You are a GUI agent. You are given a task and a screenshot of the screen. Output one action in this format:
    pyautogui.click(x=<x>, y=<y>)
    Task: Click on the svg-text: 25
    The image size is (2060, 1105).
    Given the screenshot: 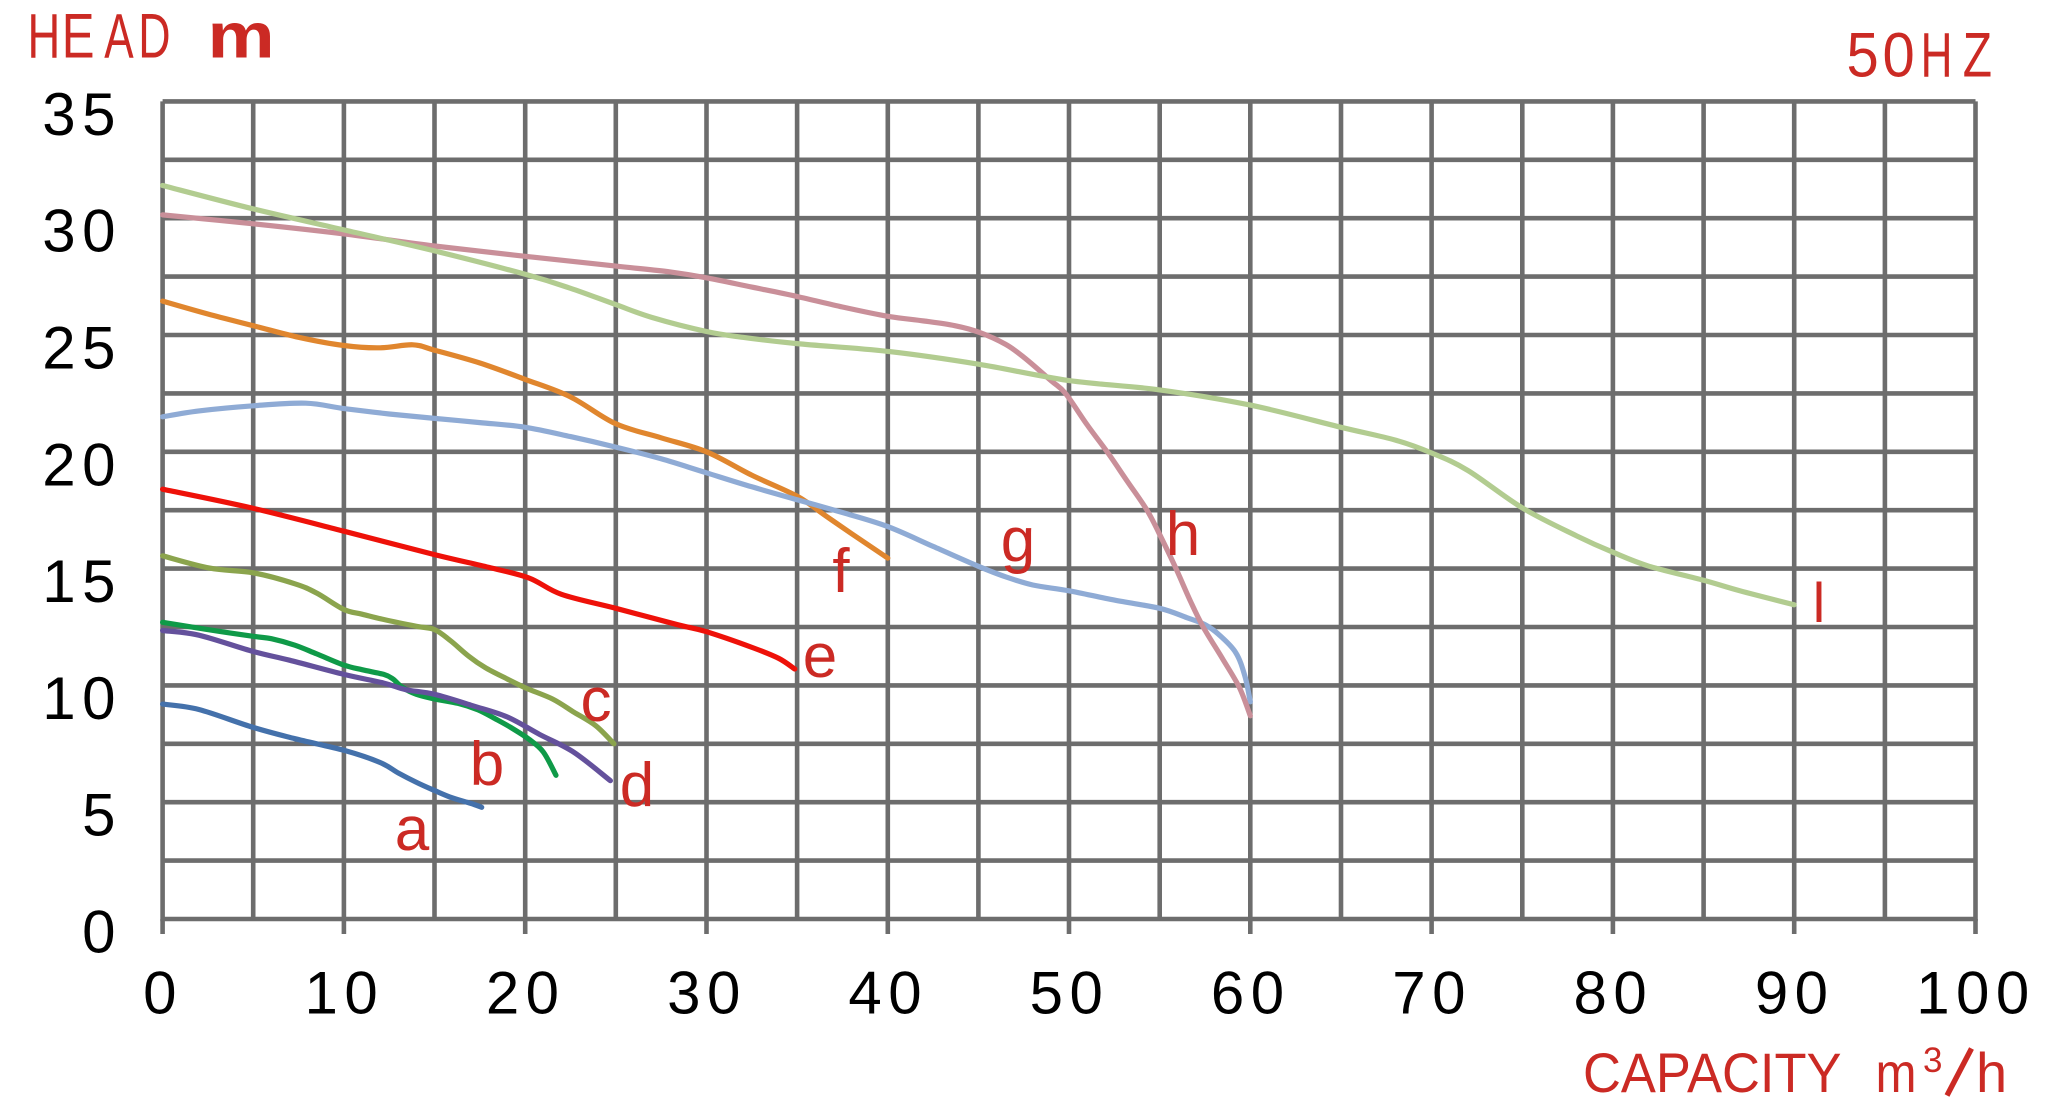 What is the action you would take?
    pyautogui.click(x=82, y=348)
    